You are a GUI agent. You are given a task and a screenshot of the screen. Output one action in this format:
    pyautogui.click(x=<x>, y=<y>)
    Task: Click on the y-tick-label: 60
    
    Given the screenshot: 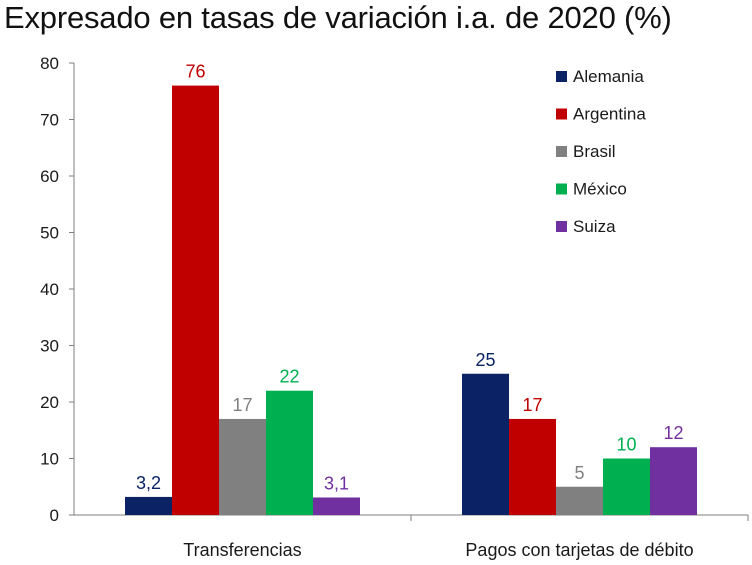 What is the action you would take?
    pyautogui.click(x=49, y=176)
    